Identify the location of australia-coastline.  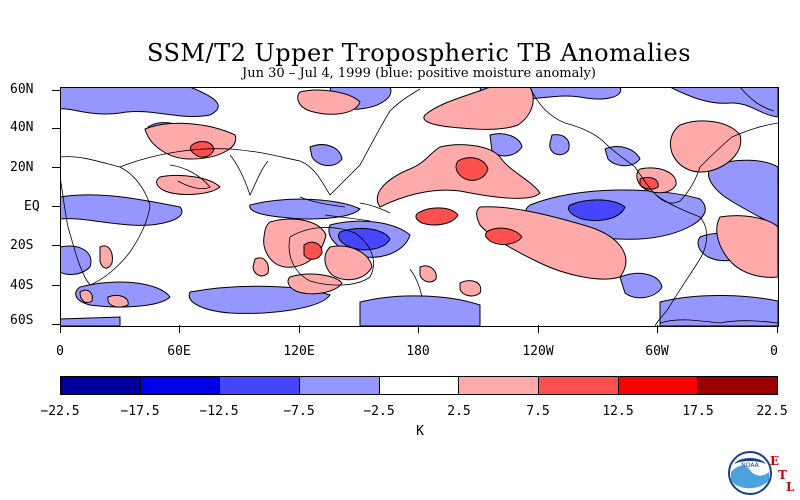
(331, 256).